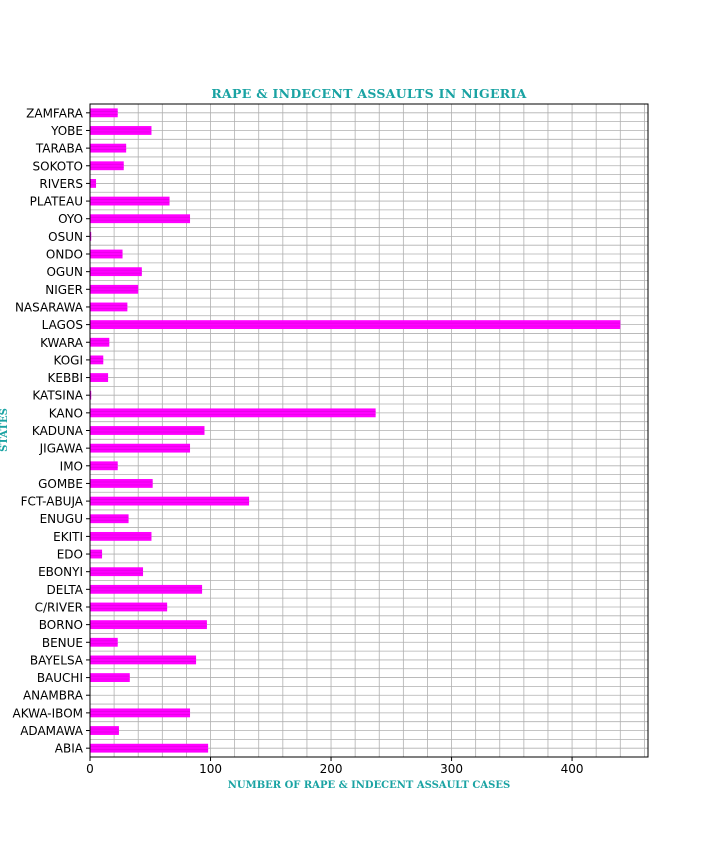  Describe the element at coordinates (59, 149) in the screenshot. I see `y-tick-label: TARABA` at that location.